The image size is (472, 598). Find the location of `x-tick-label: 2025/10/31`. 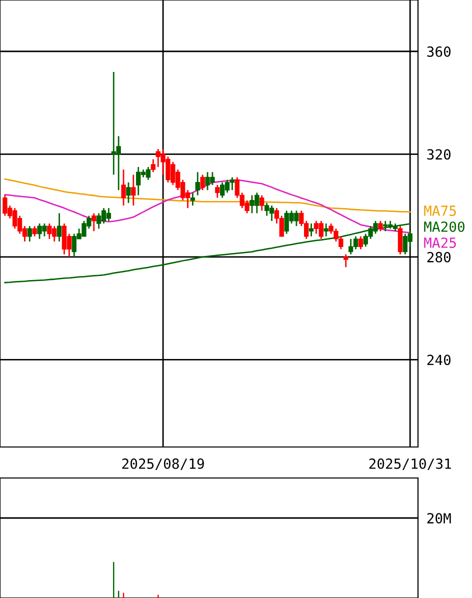

x-tick-label: 2025/10/31 is located at coordinates (410, 464).